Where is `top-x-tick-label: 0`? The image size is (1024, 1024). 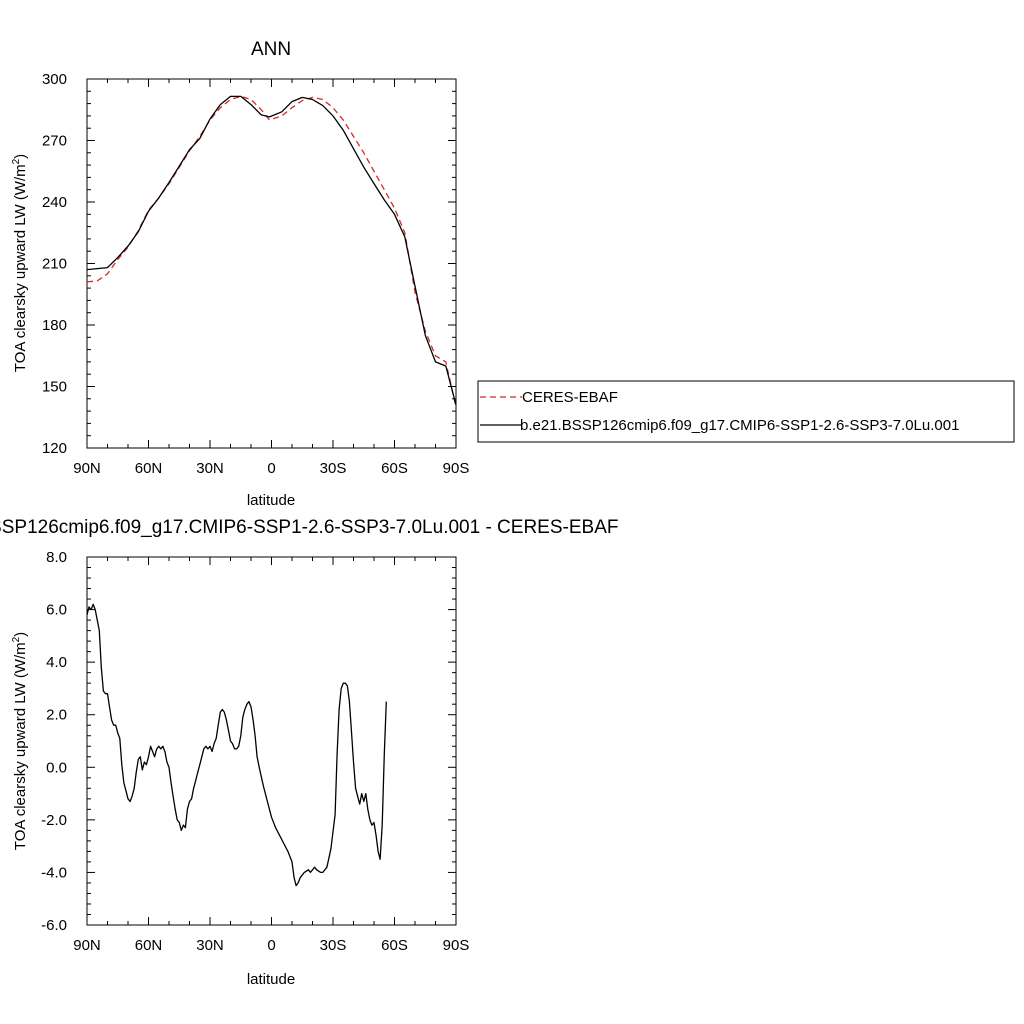 top-x-tick-label: 0 is located at coordinates (271, 468).